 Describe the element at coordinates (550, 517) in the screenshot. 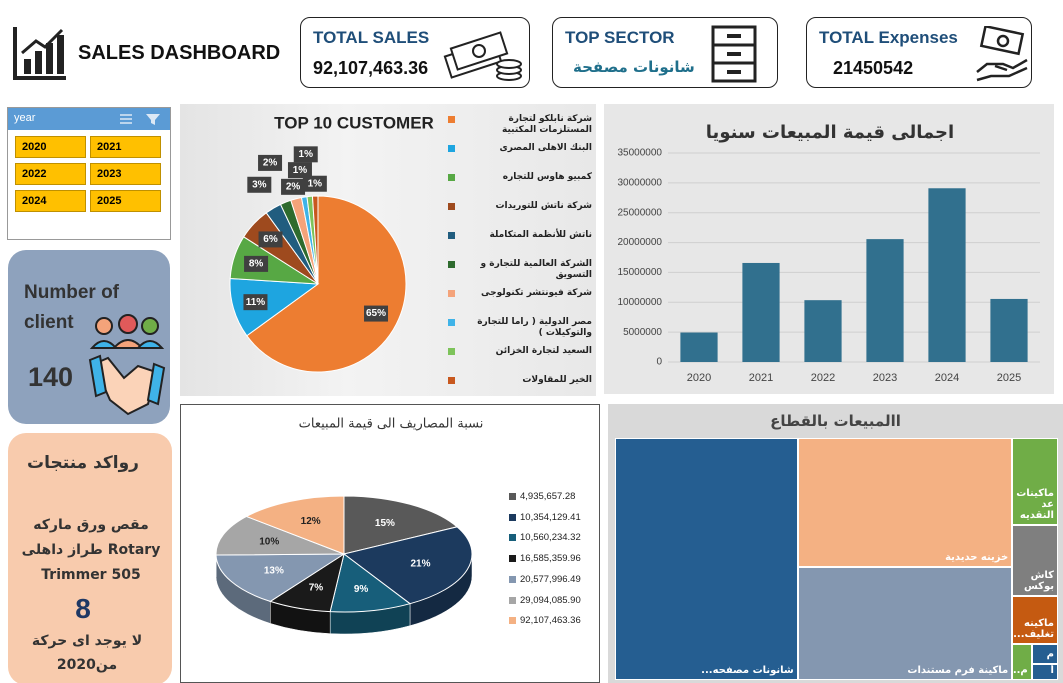

I see `legend-label: 10,354,129.41` at that location.